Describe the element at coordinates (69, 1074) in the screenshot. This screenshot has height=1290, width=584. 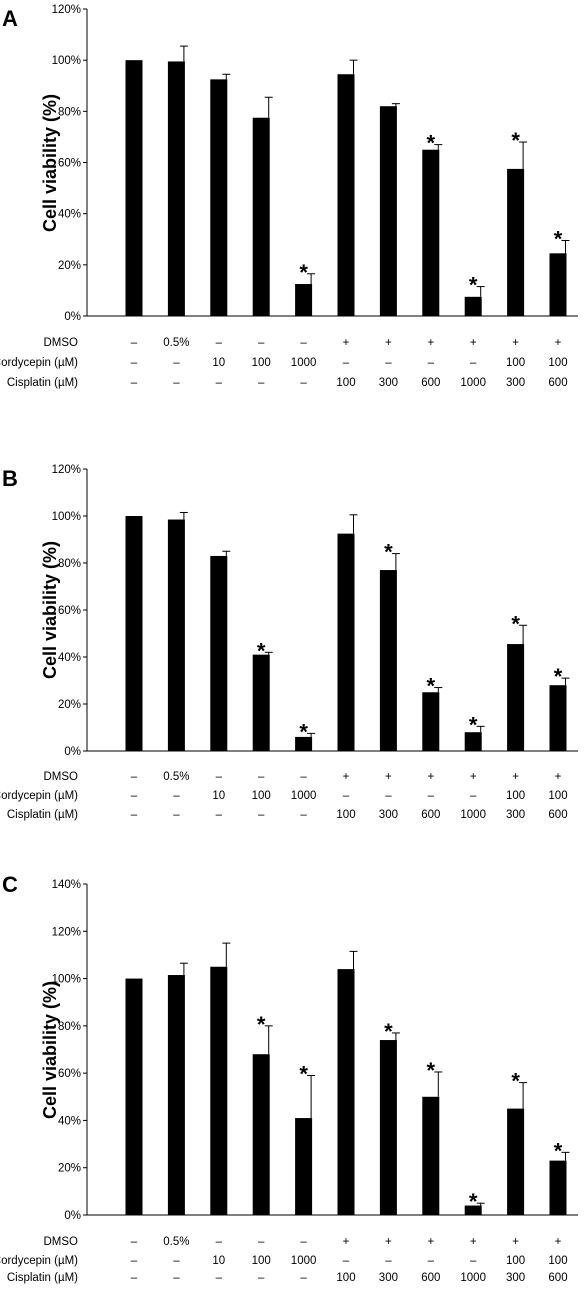
I see `y-tick-label: 60%` at that location.